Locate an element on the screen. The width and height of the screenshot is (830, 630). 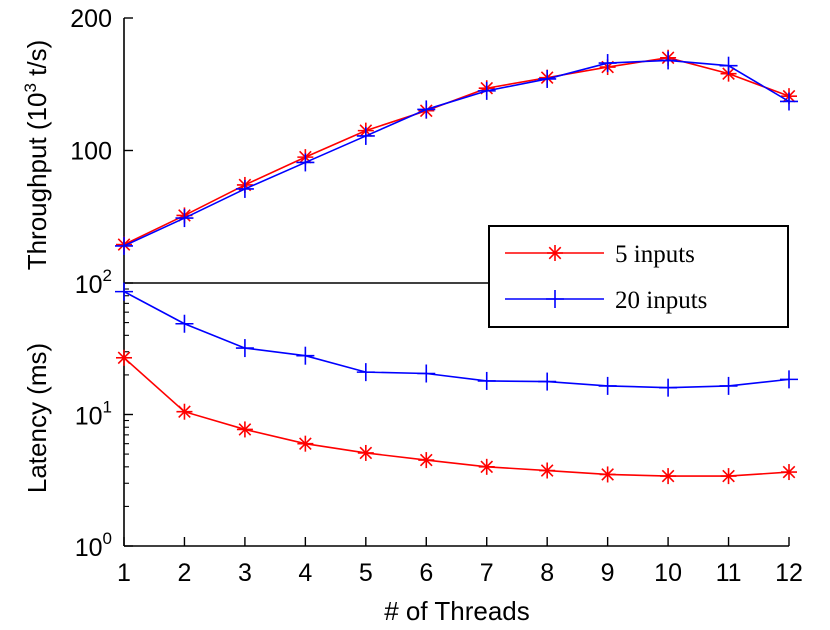
legend-label-20-inputs: 20 inputs is located at coordinates (661, 300).